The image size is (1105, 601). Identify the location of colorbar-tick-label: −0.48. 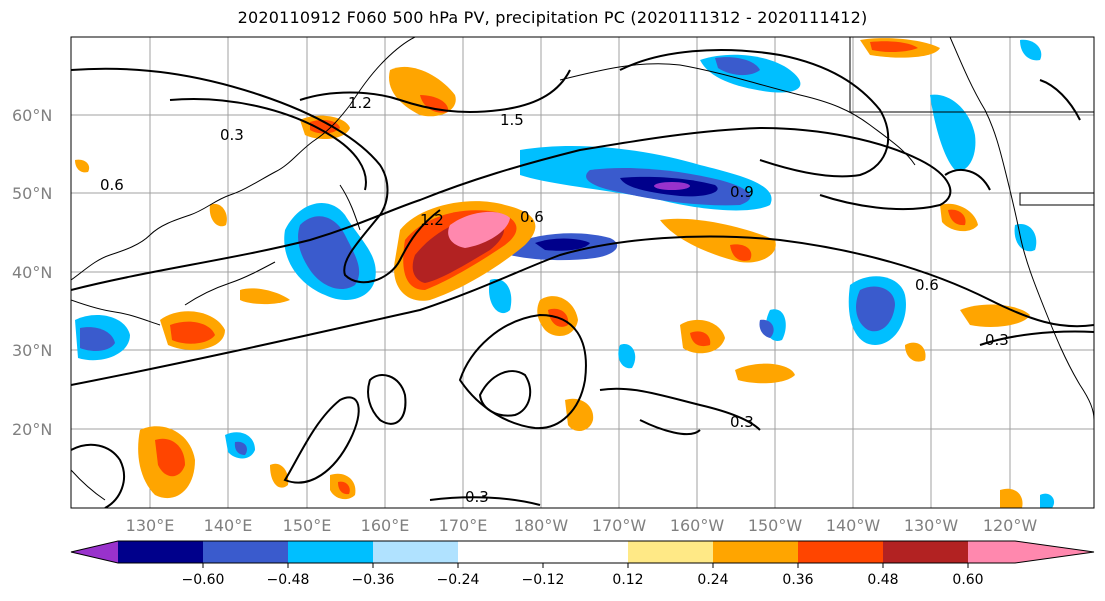
(288, 580).